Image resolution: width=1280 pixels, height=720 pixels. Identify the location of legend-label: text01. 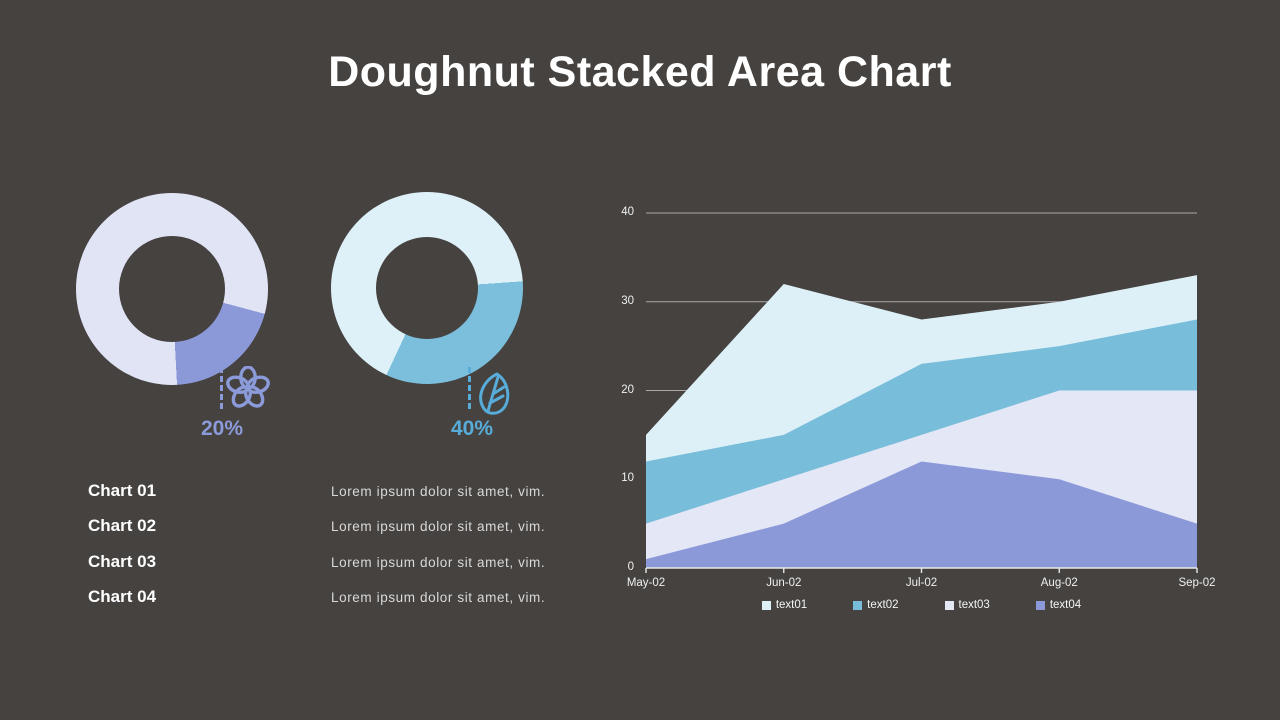
(791, 605).